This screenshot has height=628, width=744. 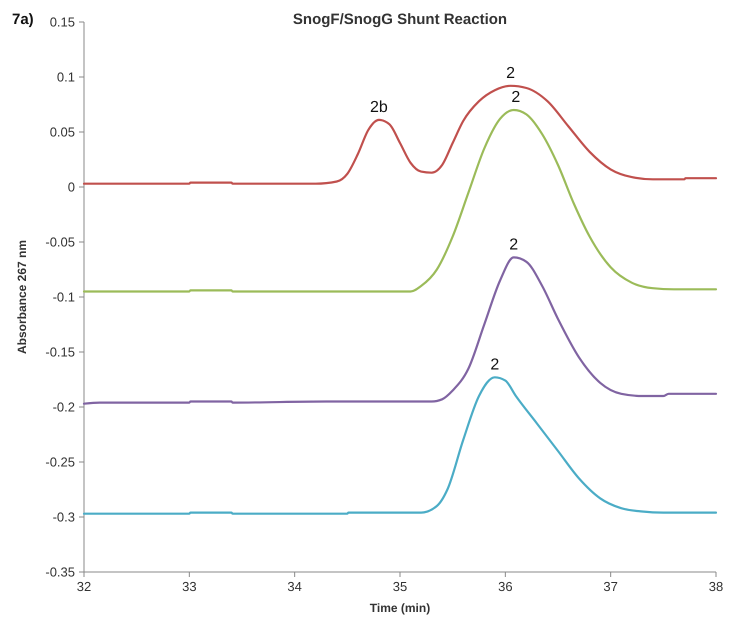 What do you see at coordinates (294, 586) in the screenshot?
I see `x-tick-label: 34` at bounding box center [294, 586].